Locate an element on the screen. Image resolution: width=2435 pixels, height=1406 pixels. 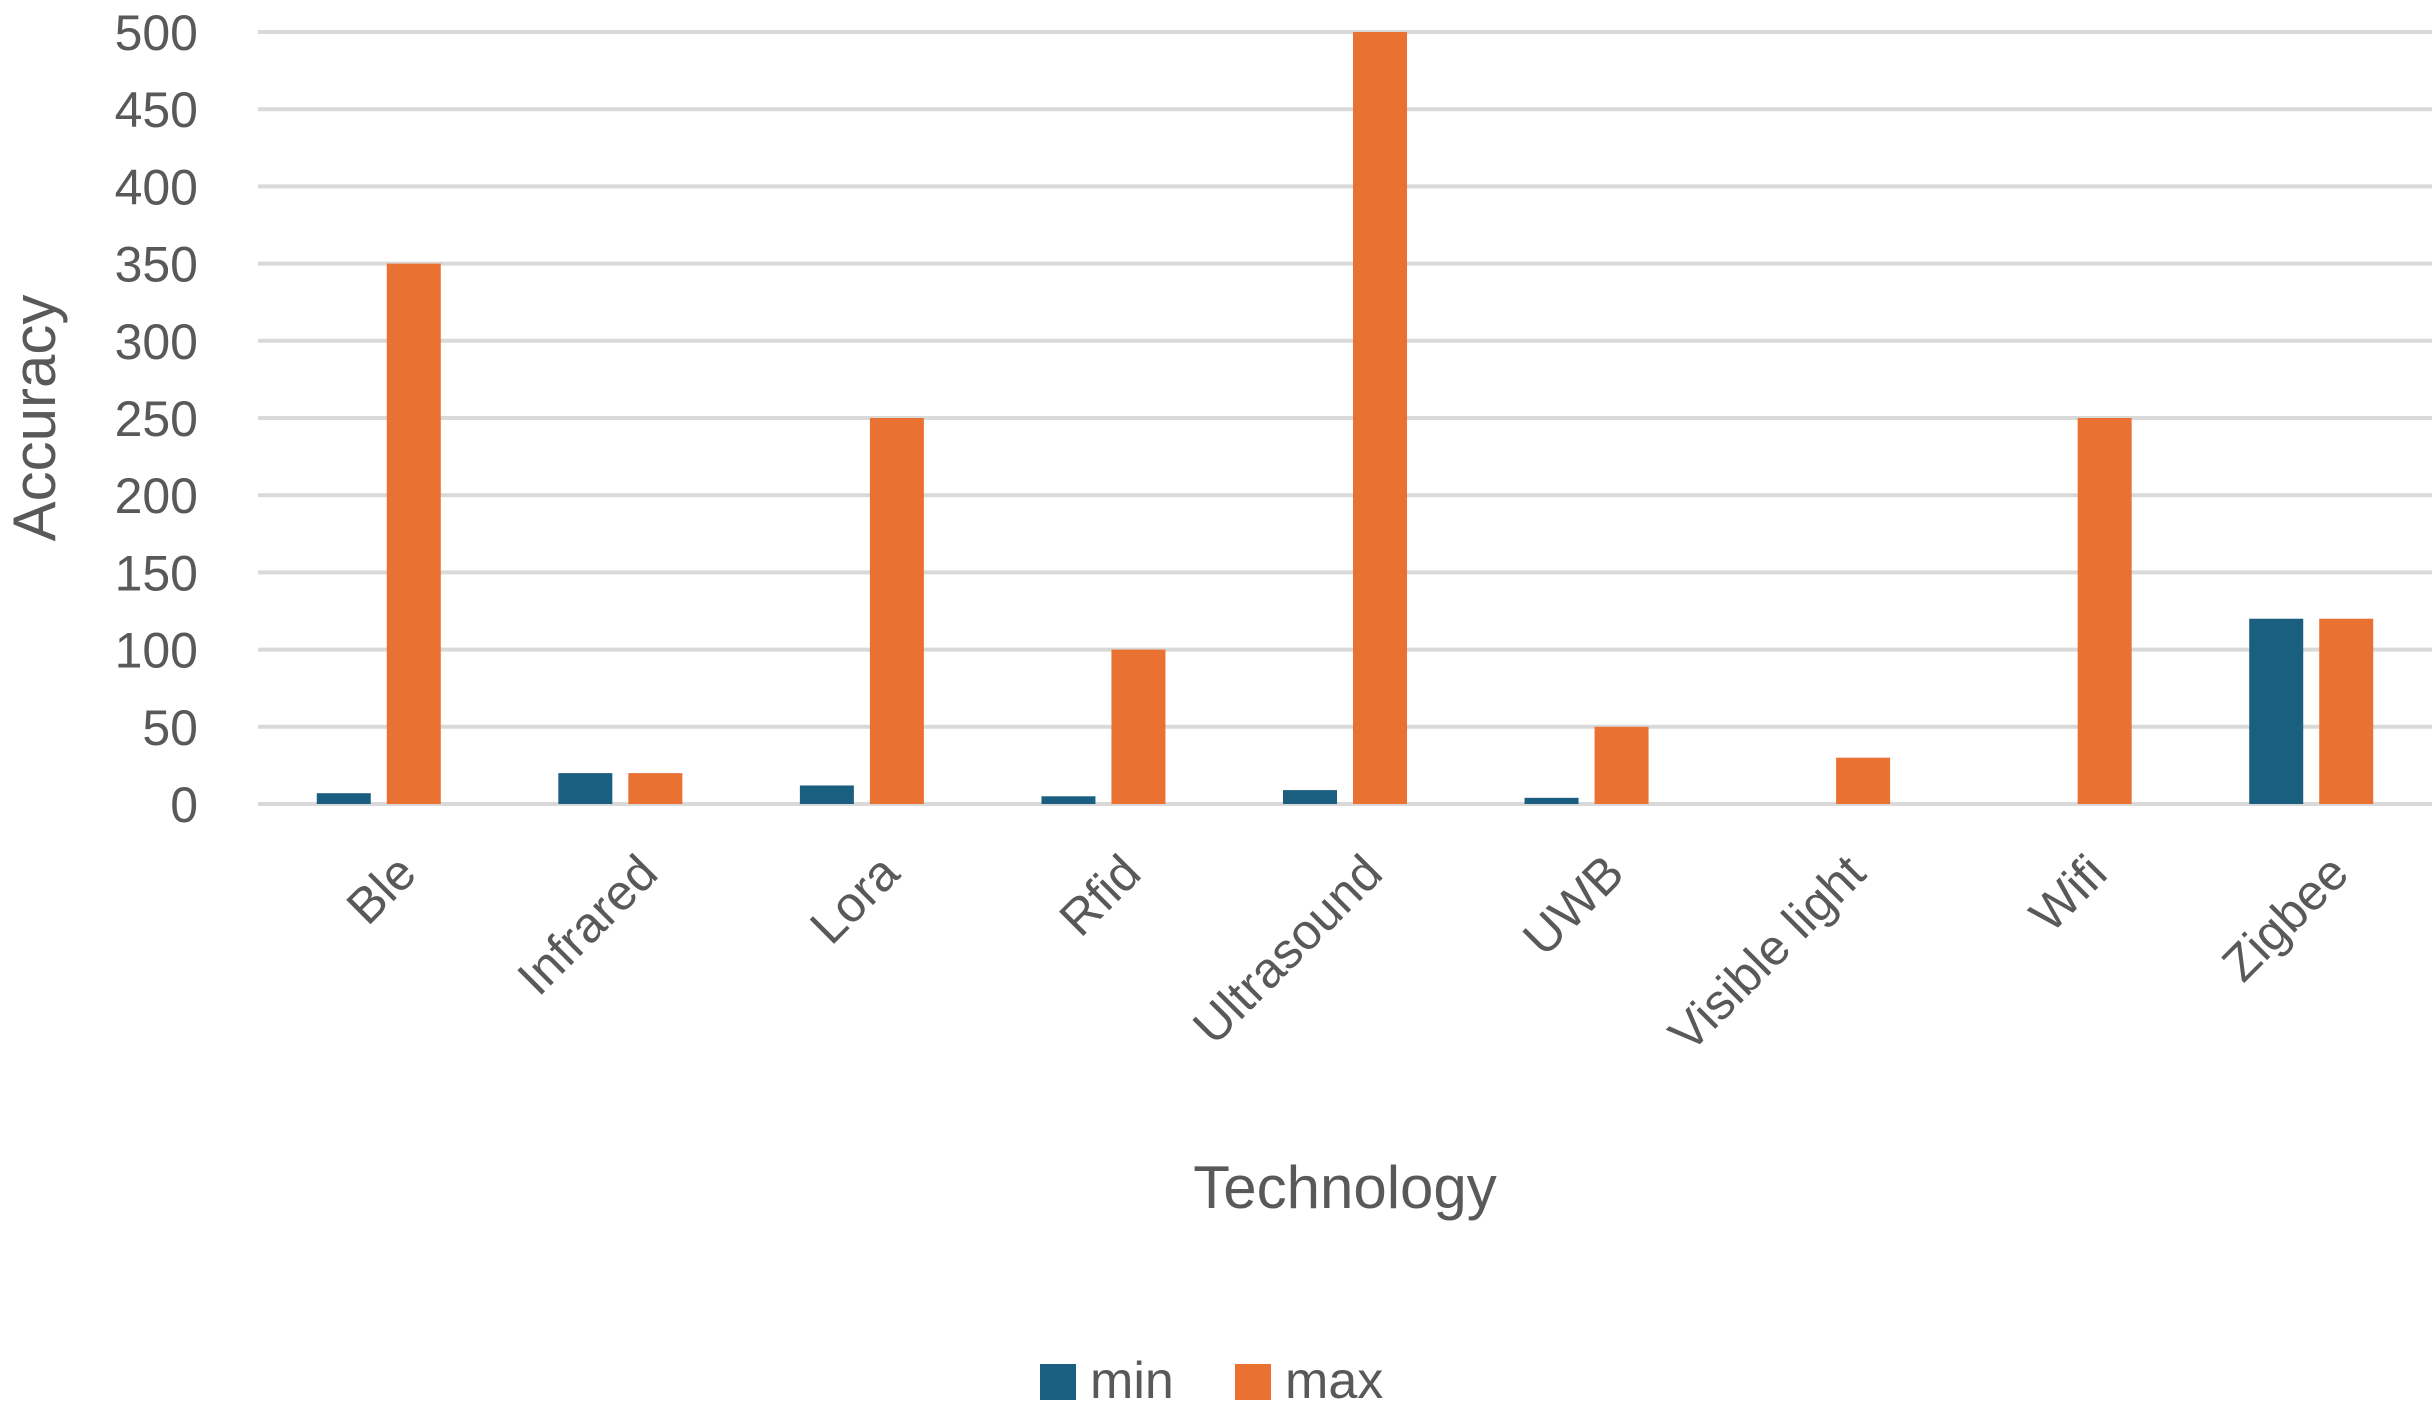
x-category-label: UWB is located at coordinates (1573, 905).